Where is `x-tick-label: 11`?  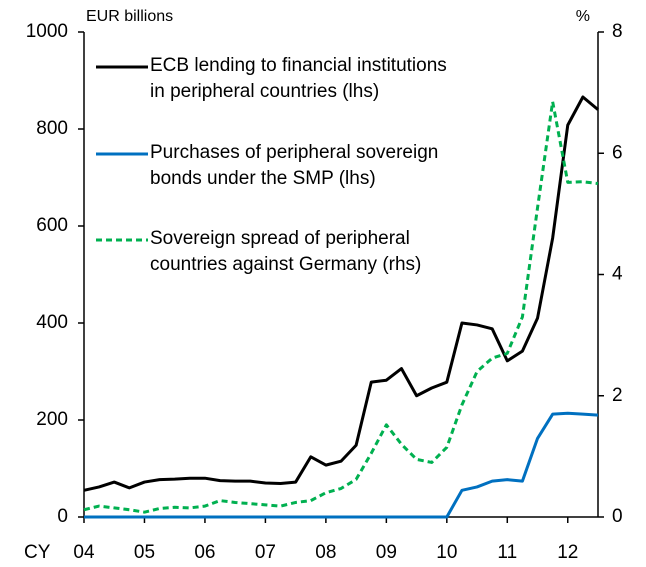 x-tick-label: 11 is located at coordinates (507, 552).